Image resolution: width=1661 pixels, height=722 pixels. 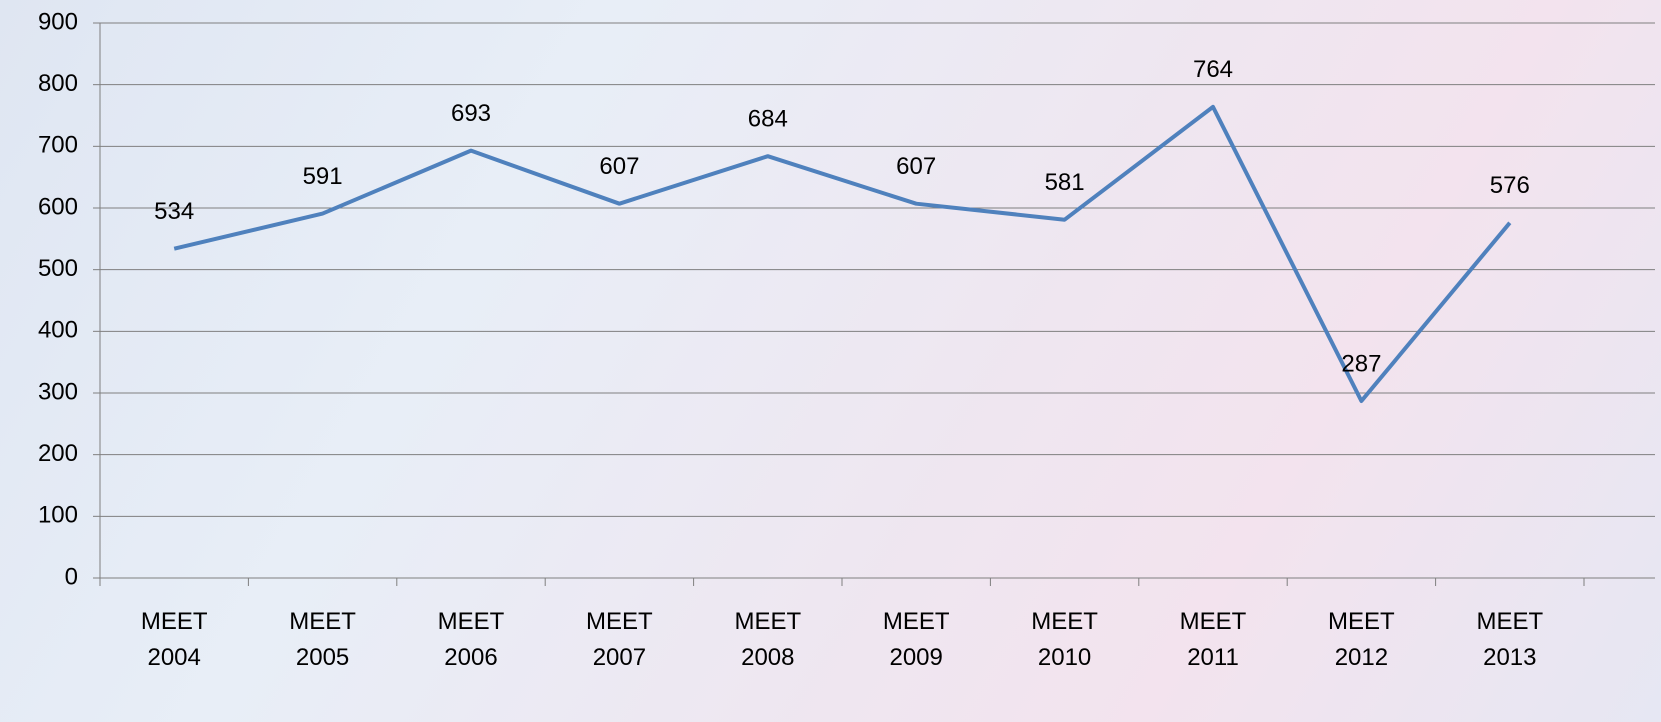 What do you see at coordinates (471, 639) in the screenshot?
I see `x-tick-label: MEET 2006` at bounding box center [471, 639].